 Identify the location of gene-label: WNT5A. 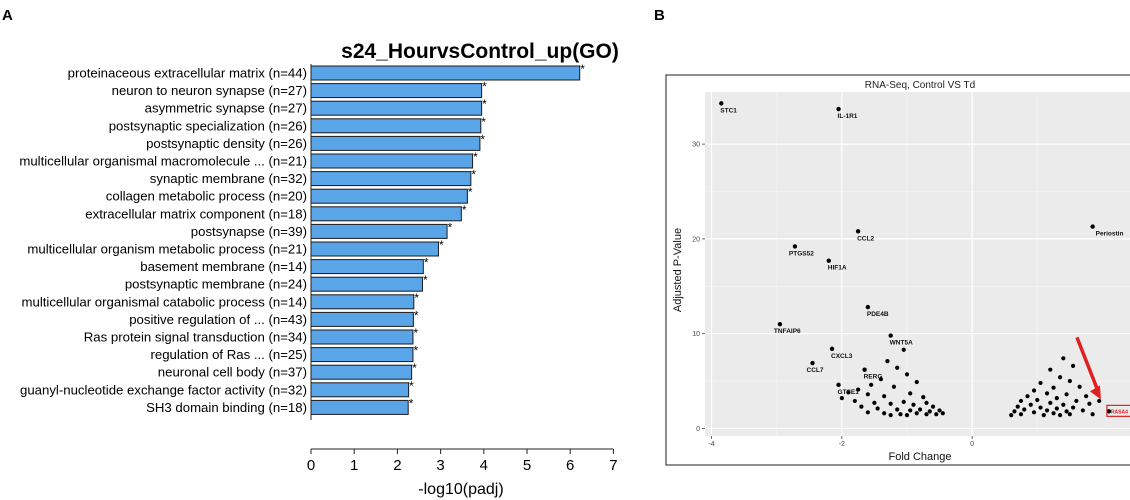
(901, 343).